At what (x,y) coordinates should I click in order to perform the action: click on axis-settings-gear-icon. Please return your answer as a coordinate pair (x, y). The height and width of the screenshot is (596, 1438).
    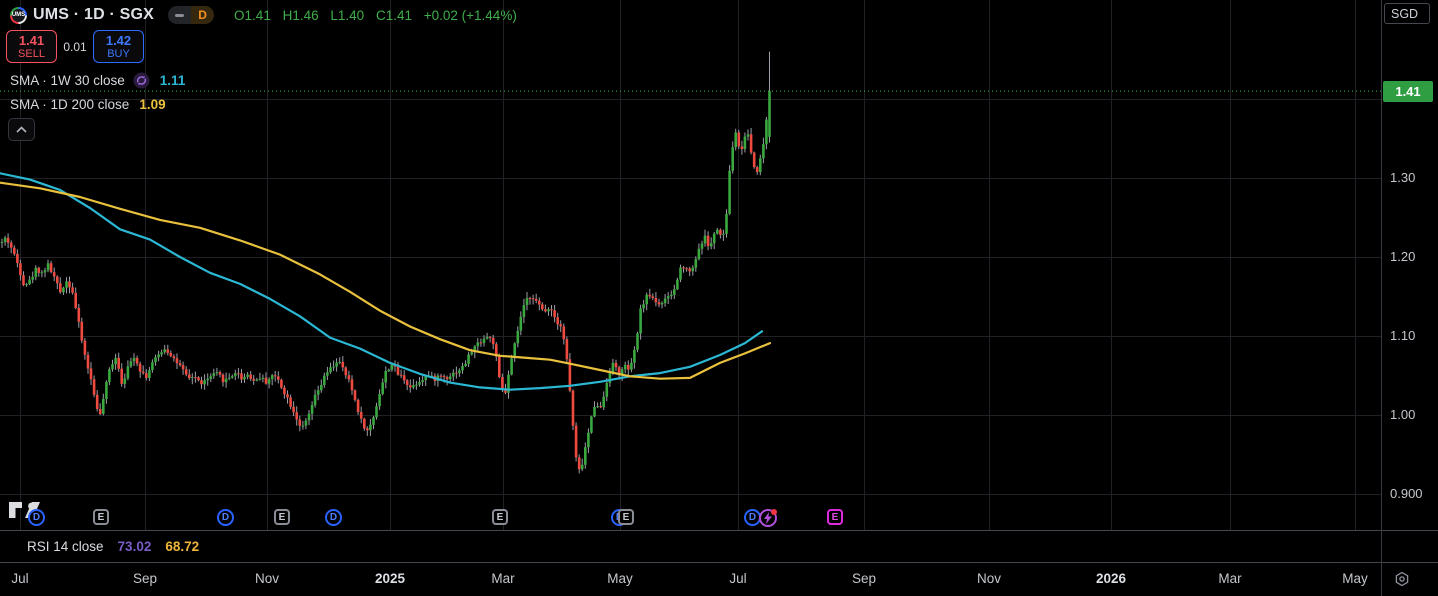
    Looking at the image, I should click on (1402, 579).